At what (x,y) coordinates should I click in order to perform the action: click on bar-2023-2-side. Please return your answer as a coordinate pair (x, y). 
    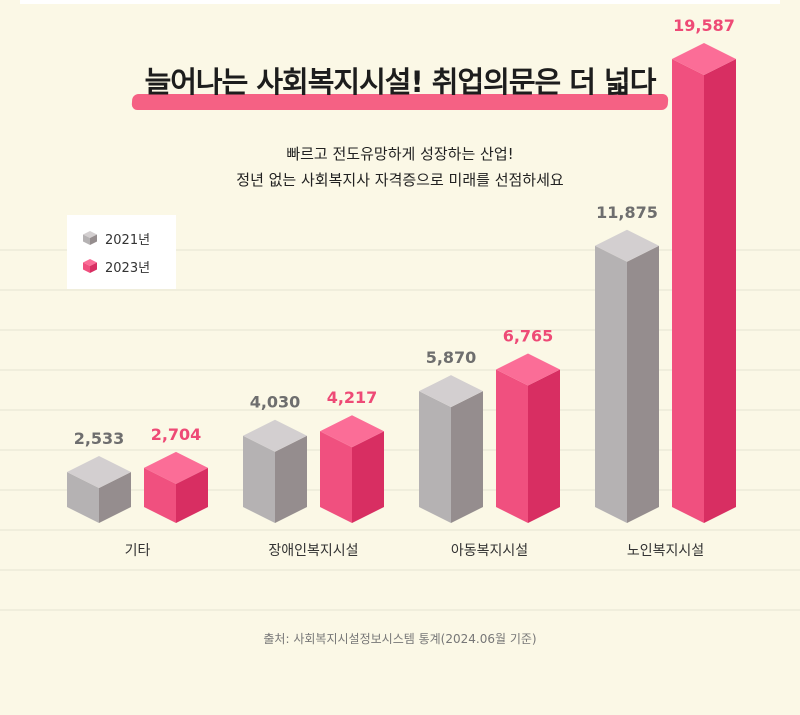
    Looking at the image, I should click on (544, 446).